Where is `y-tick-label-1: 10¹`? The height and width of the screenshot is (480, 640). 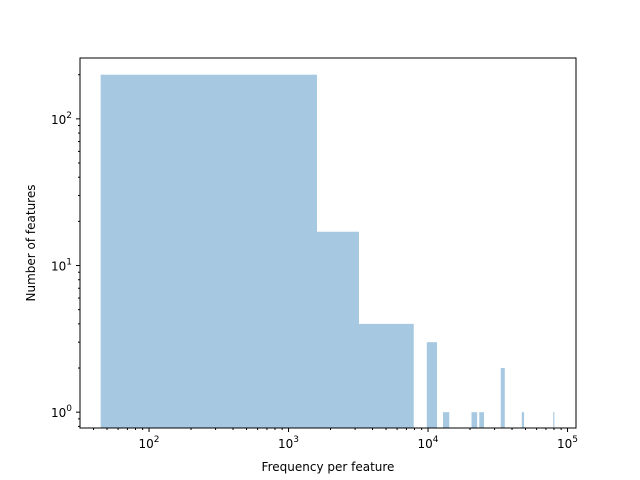 y-tick-label-1: 10¹ is located at coordinates (61, 266).